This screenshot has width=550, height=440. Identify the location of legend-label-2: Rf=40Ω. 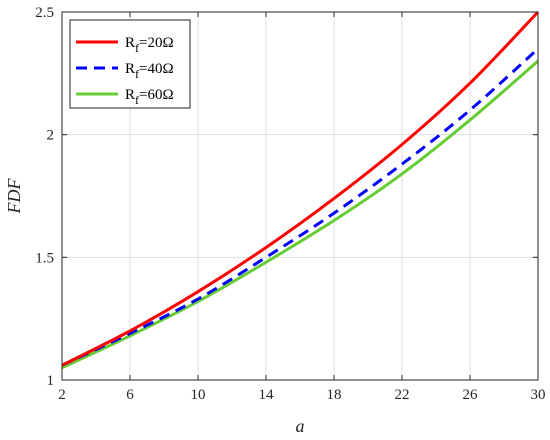
(149, 71).